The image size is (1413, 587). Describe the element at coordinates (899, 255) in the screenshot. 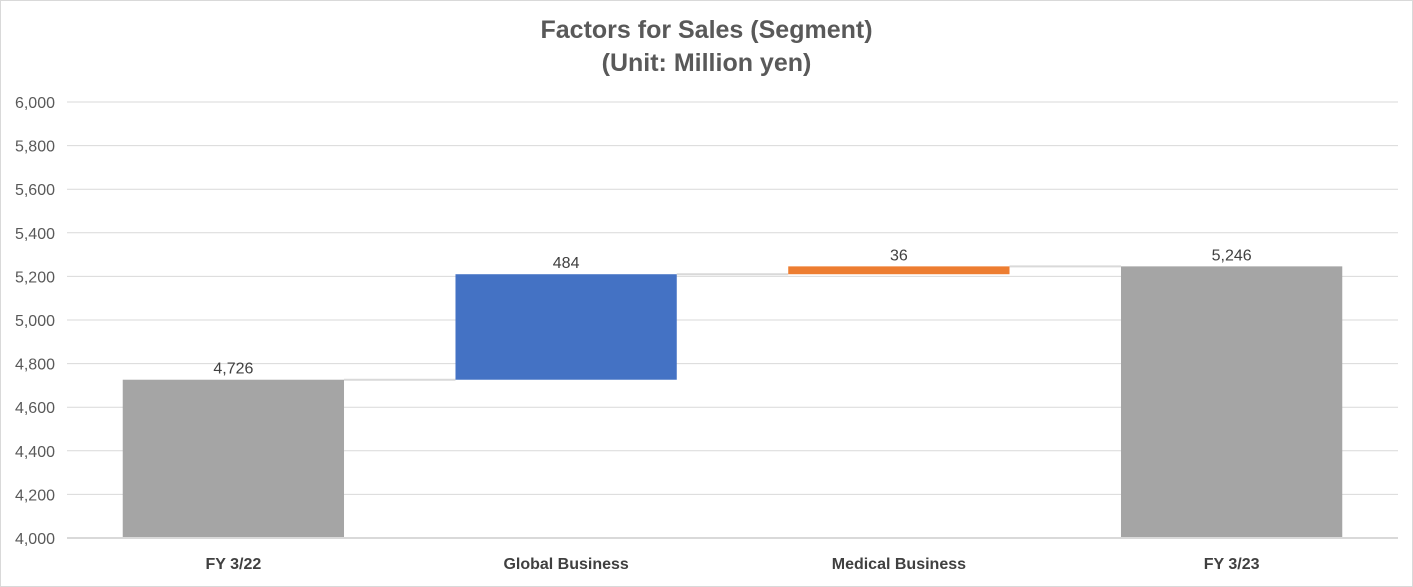

I see `data-label: 36` at that location.